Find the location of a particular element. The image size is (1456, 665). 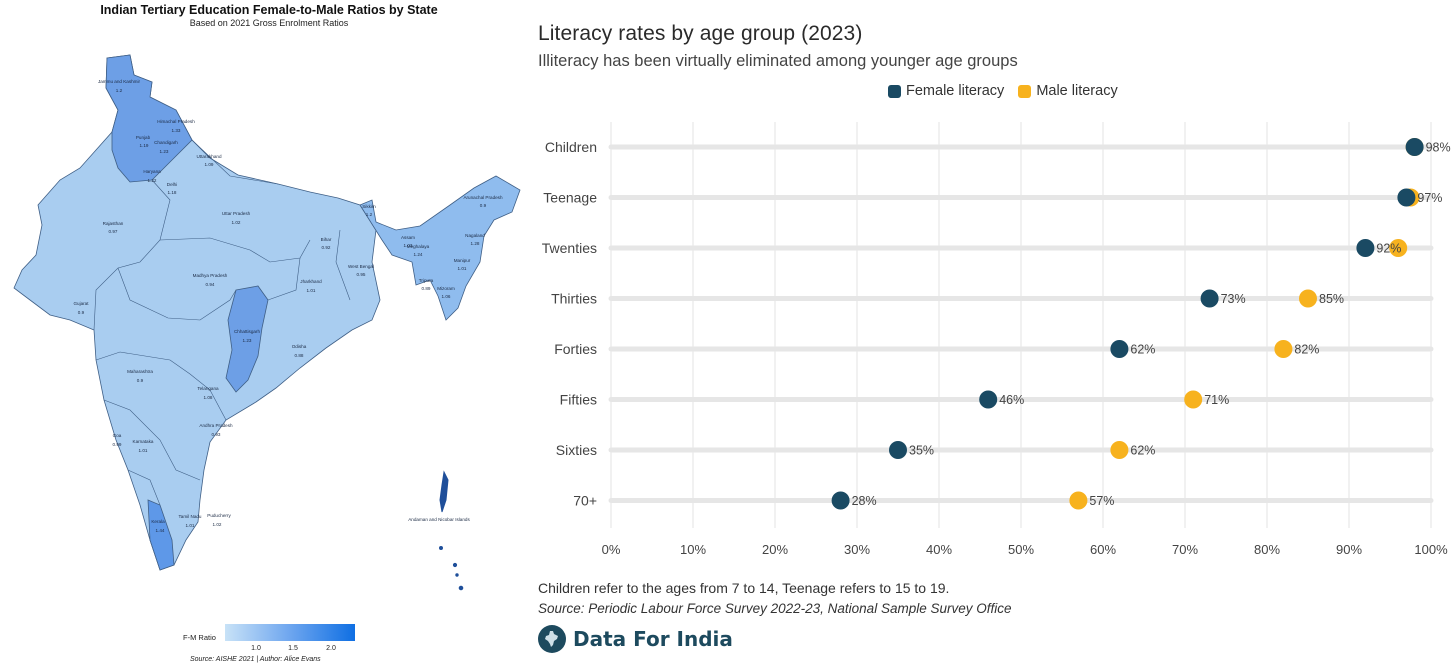

state-name-gujarat: Gujarat is located at coordinates (81, 303).